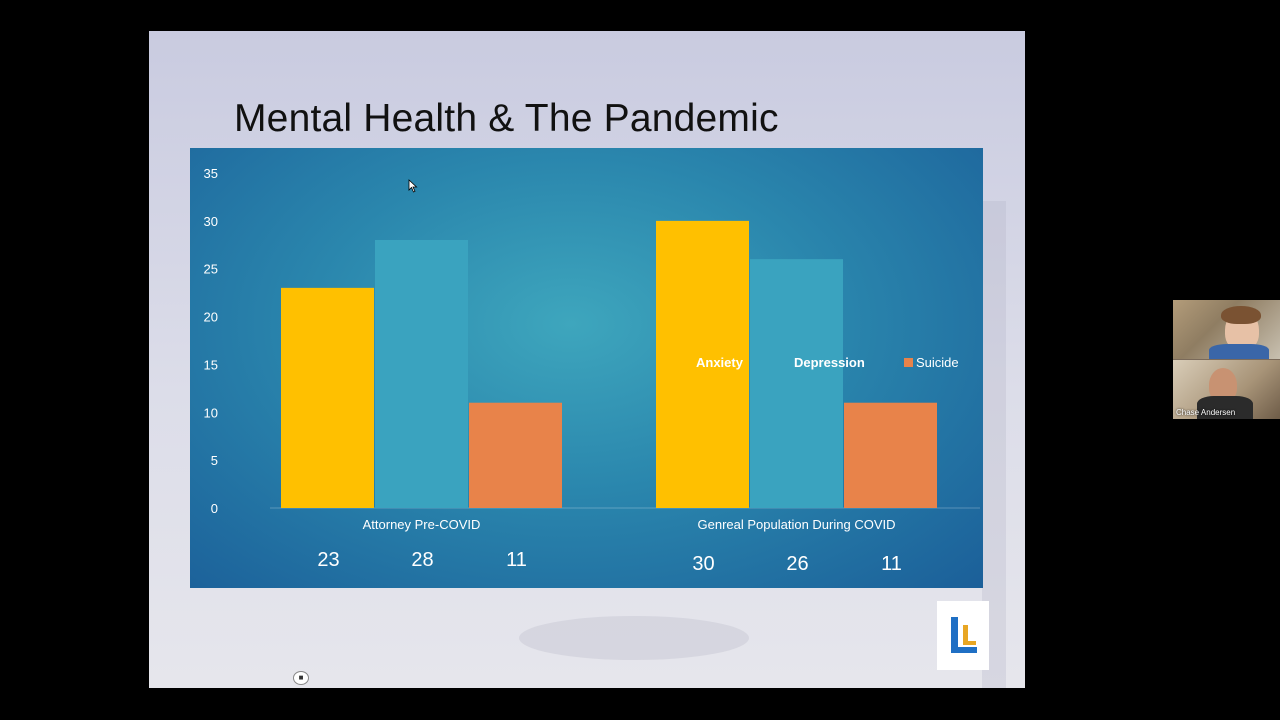 The height and width of the screenshot is (720, 1280). Describe the element at coordinates (211, 412) in the screenshot. I see `y-tick-label: 10` at that location.